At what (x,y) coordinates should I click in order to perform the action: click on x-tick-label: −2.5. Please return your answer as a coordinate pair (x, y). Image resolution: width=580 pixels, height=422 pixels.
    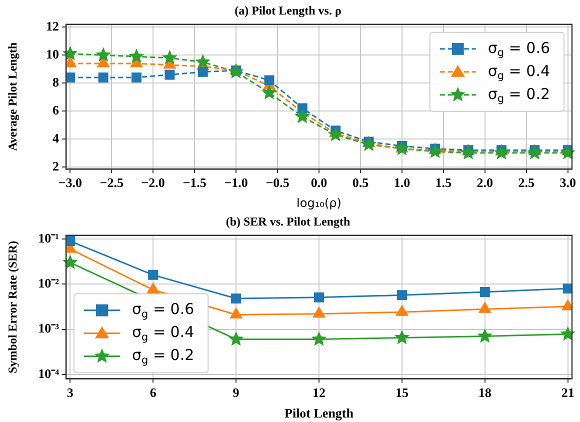
    Looking at the image, I should click on (112, 182).